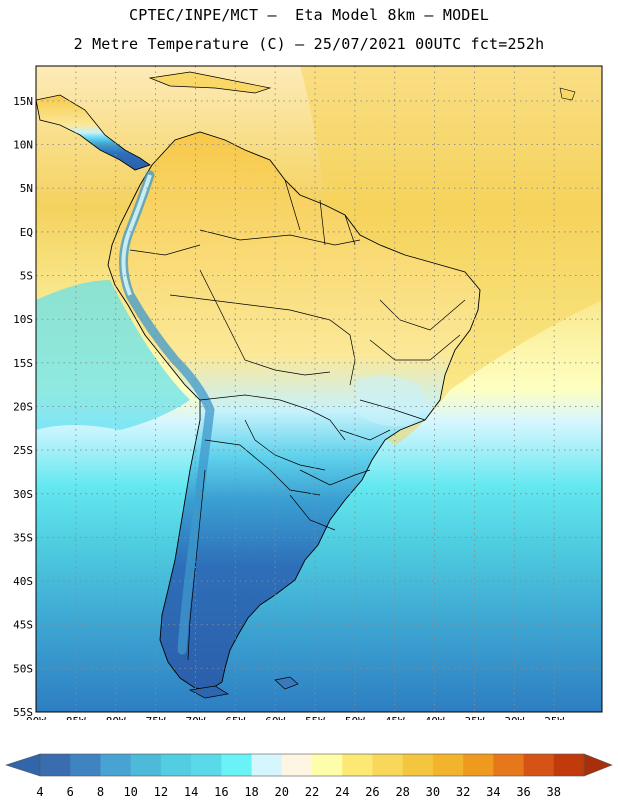 This screenshot has height=800, width=618. What do you see at coordinates (161, 792) in the screenshot?
I see `colorbar-tick-label: 12` at bounding box center [161, 792].